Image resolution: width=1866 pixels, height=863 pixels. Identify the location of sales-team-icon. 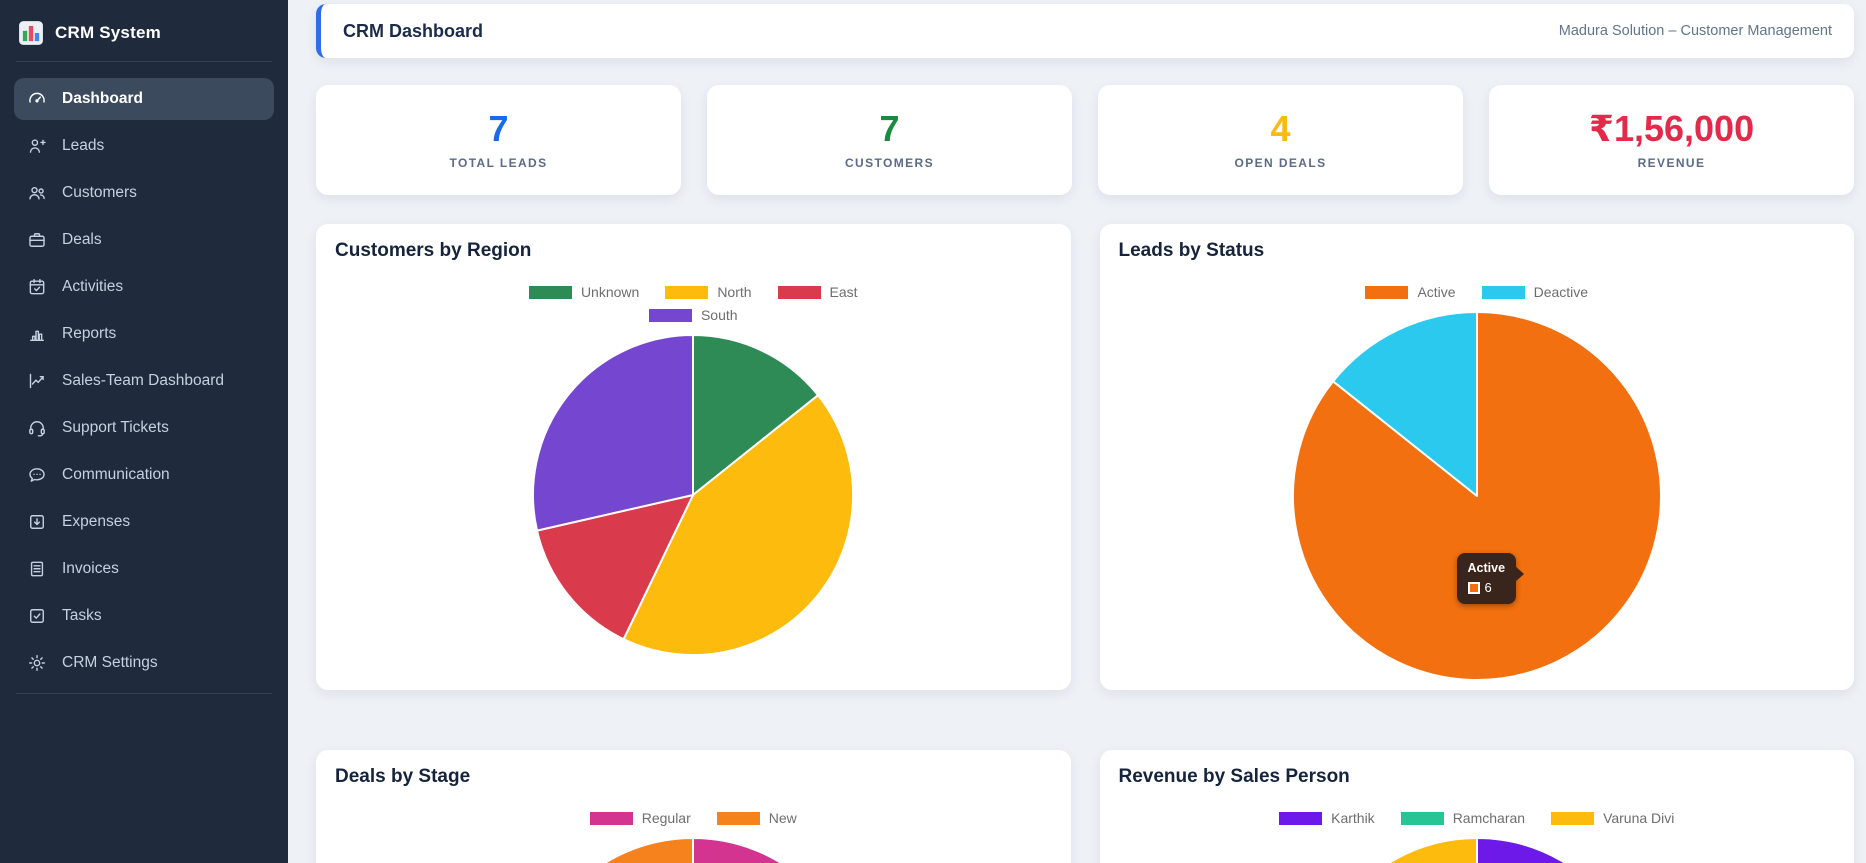
(37, 381).